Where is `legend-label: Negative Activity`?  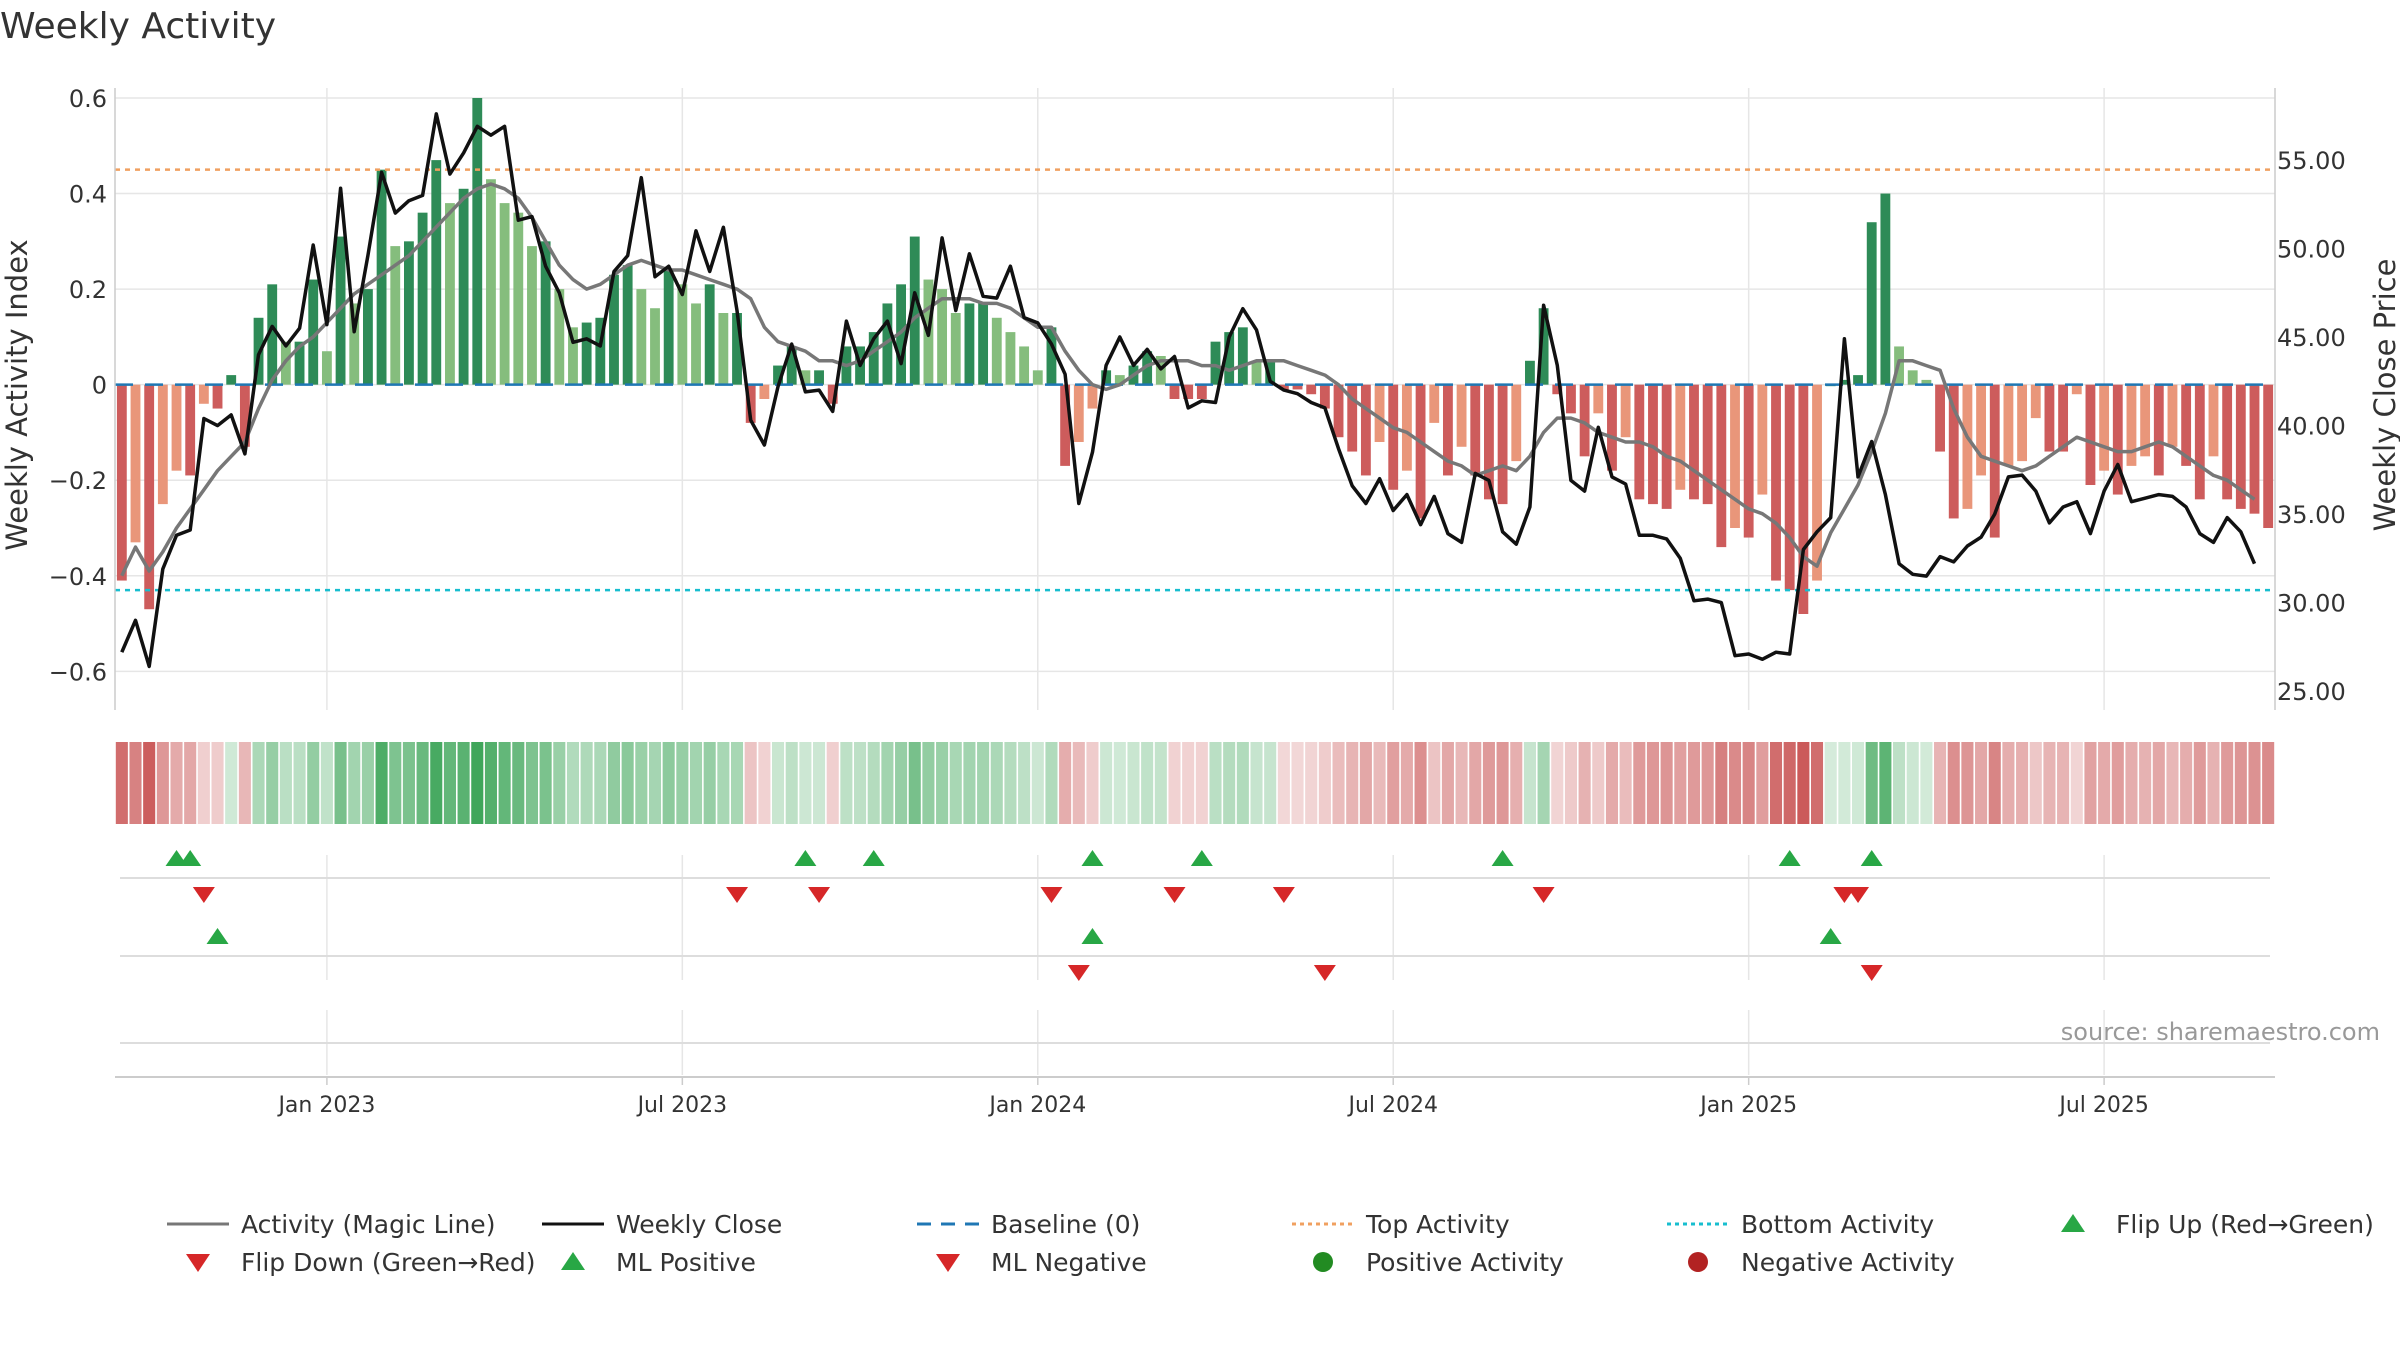 legend-label: Negative Activity is located at coordinates (1848, 1262).